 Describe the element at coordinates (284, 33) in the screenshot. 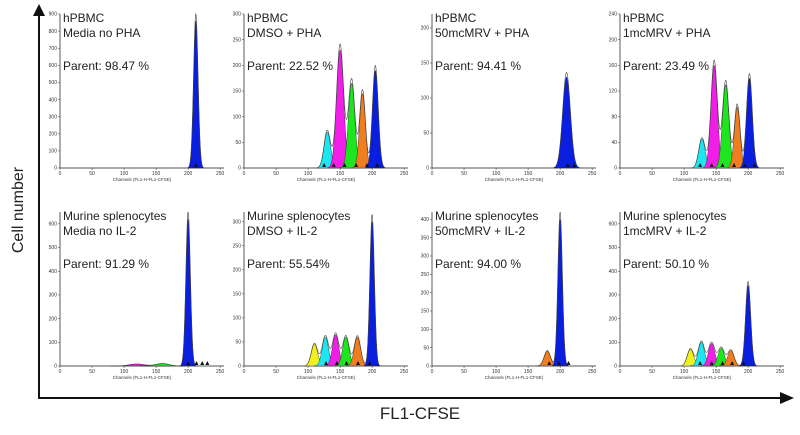

I see `panel-condition: DMSO + PHA` at that location.